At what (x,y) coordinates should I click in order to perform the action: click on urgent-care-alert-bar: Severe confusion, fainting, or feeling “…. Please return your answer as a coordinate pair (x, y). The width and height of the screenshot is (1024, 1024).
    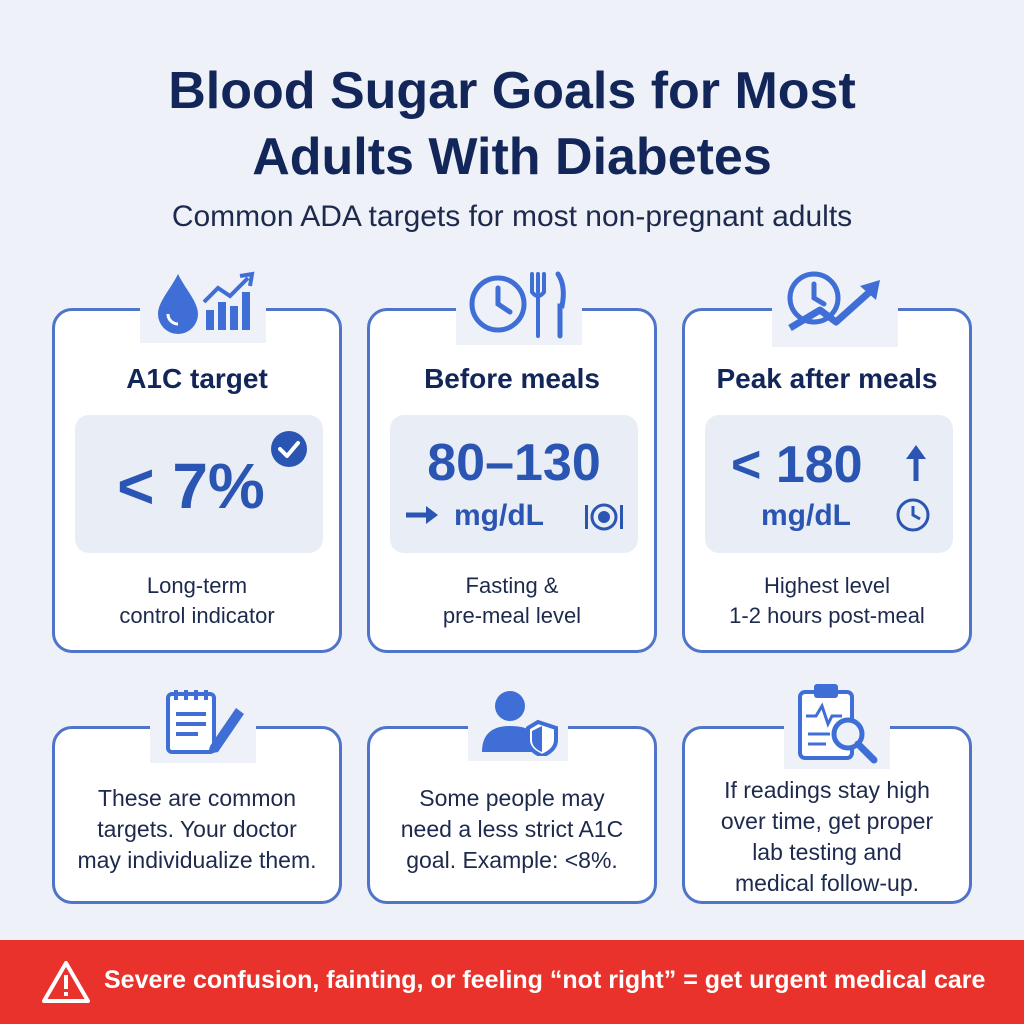
    Looking at the image, I should click on (512, 982).